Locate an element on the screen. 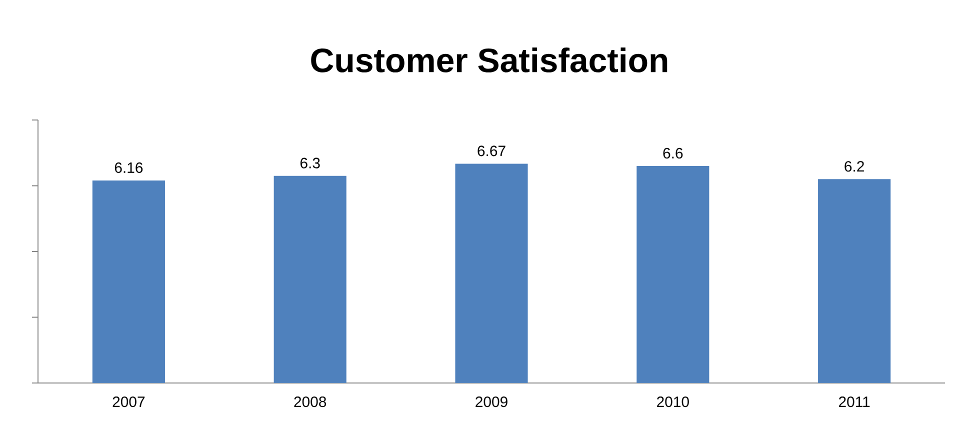 The width and height of the screenshot is (963, 446). data-label: 6.16 is located at coordinates (128, 167).